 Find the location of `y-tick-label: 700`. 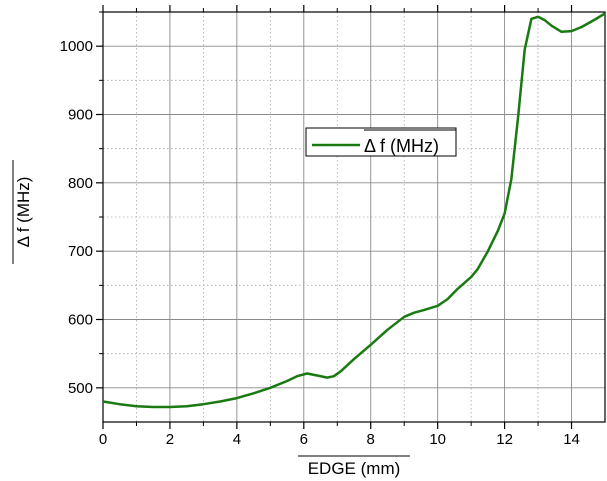

y-tick-label: 700 is located at coordinates (80, 251).